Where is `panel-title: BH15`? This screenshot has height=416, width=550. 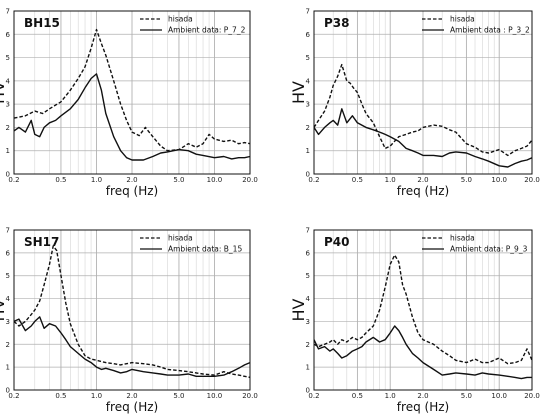
panel-title: BH15 is located at coordinates (42, 23).